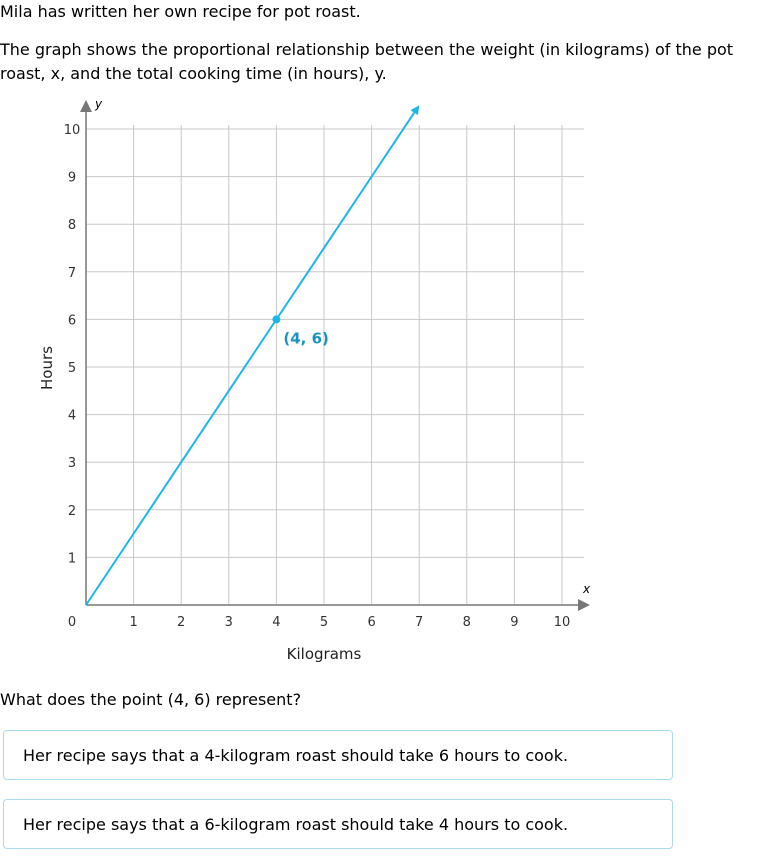 The height and width of the screenshot is (868, 760). What do you see at coordinates (276, 319) in the screenshot?
I see `highlight-point` at bounding box center [276, 319].